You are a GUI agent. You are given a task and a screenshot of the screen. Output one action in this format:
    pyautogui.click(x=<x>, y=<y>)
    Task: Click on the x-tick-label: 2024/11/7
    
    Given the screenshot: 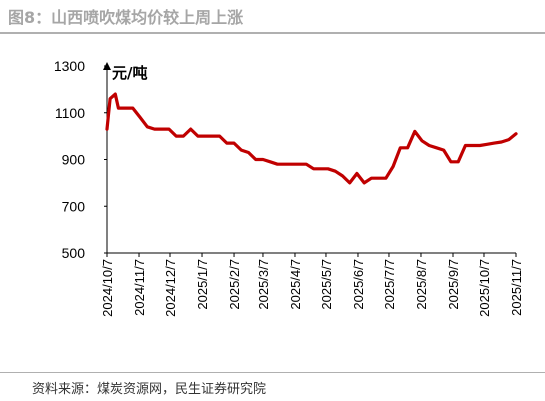 What is the action you would take?
    pyautogui.click(x=139, y=287)
    